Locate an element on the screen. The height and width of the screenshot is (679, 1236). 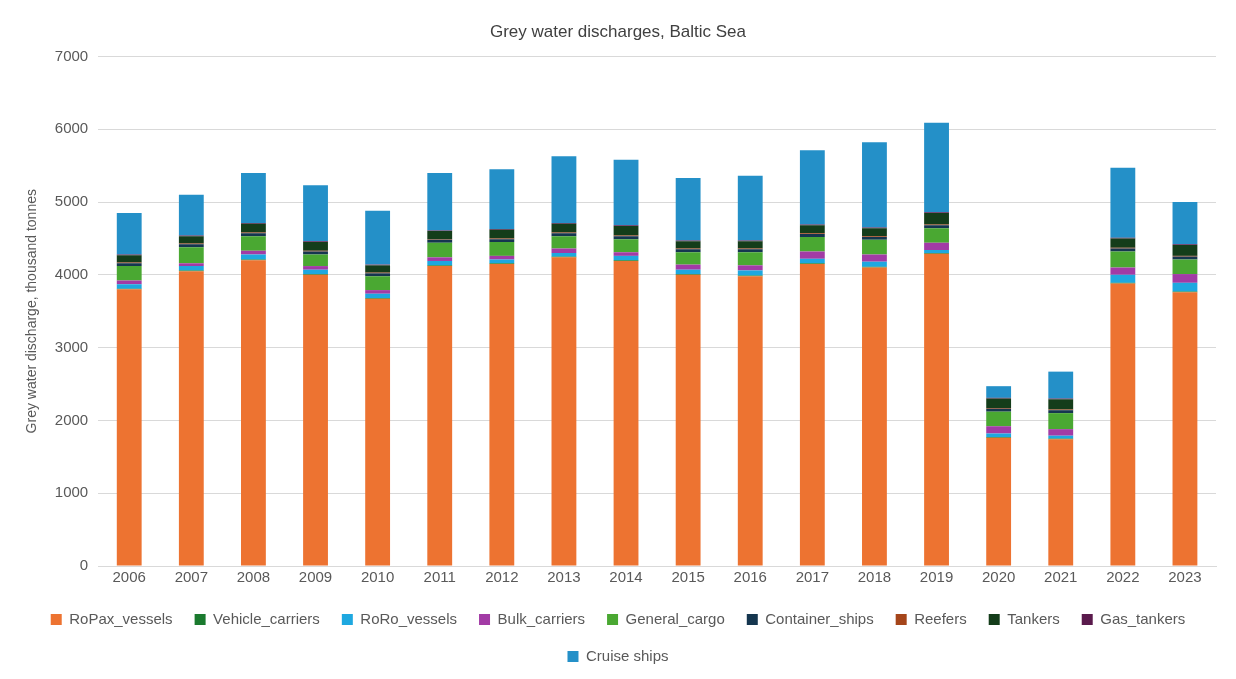
legend-label: Vehicle_carriers is located at coordinates (266, 618).